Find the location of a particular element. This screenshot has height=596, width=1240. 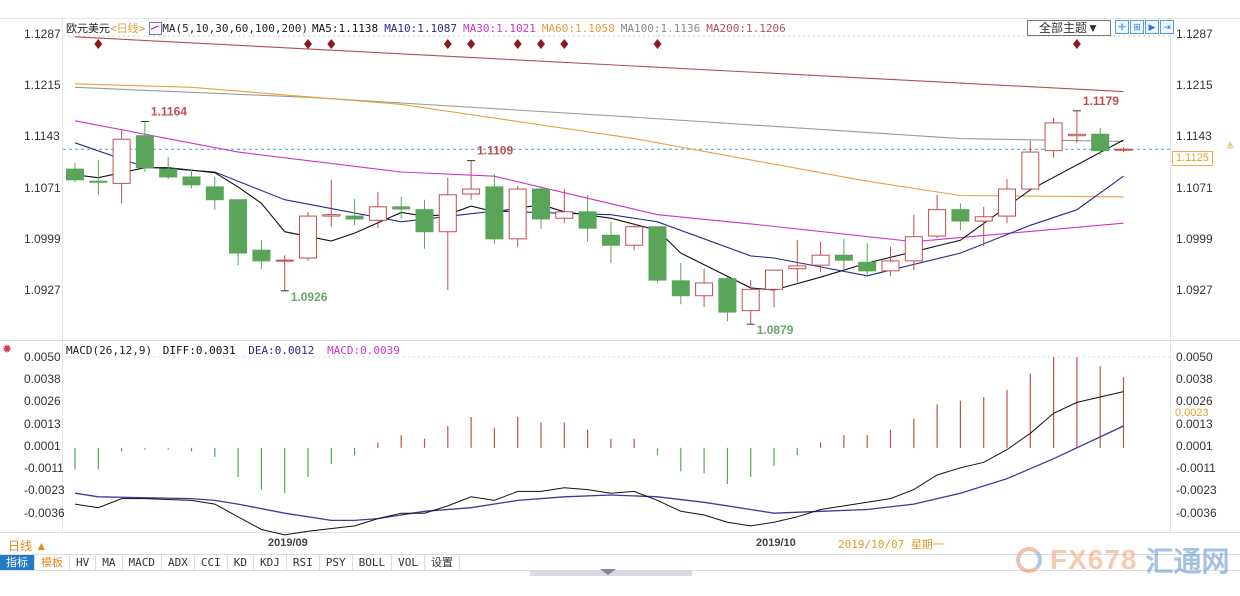

ma60-value: MA60:1.1058 is located at coordinates (578, 28).